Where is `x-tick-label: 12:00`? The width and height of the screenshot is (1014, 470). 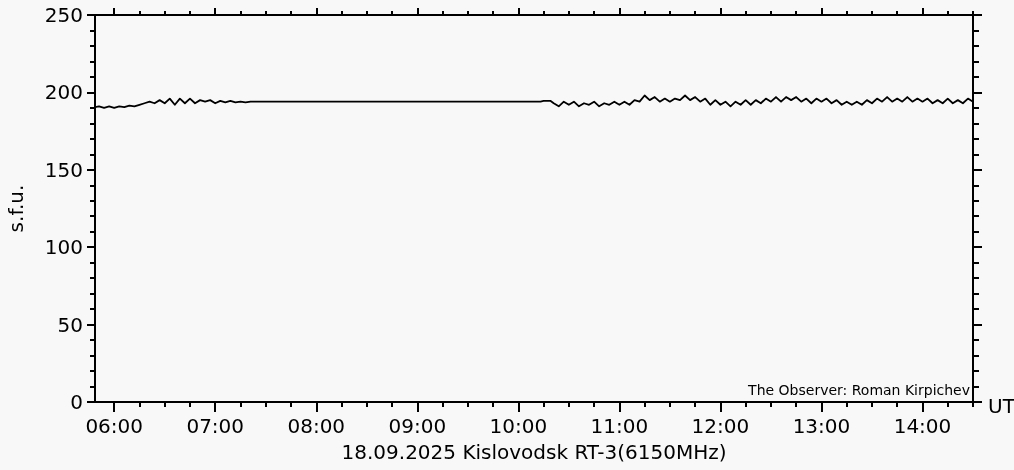 x-tick-label: 12:00 is located at coordinates (720, 426).